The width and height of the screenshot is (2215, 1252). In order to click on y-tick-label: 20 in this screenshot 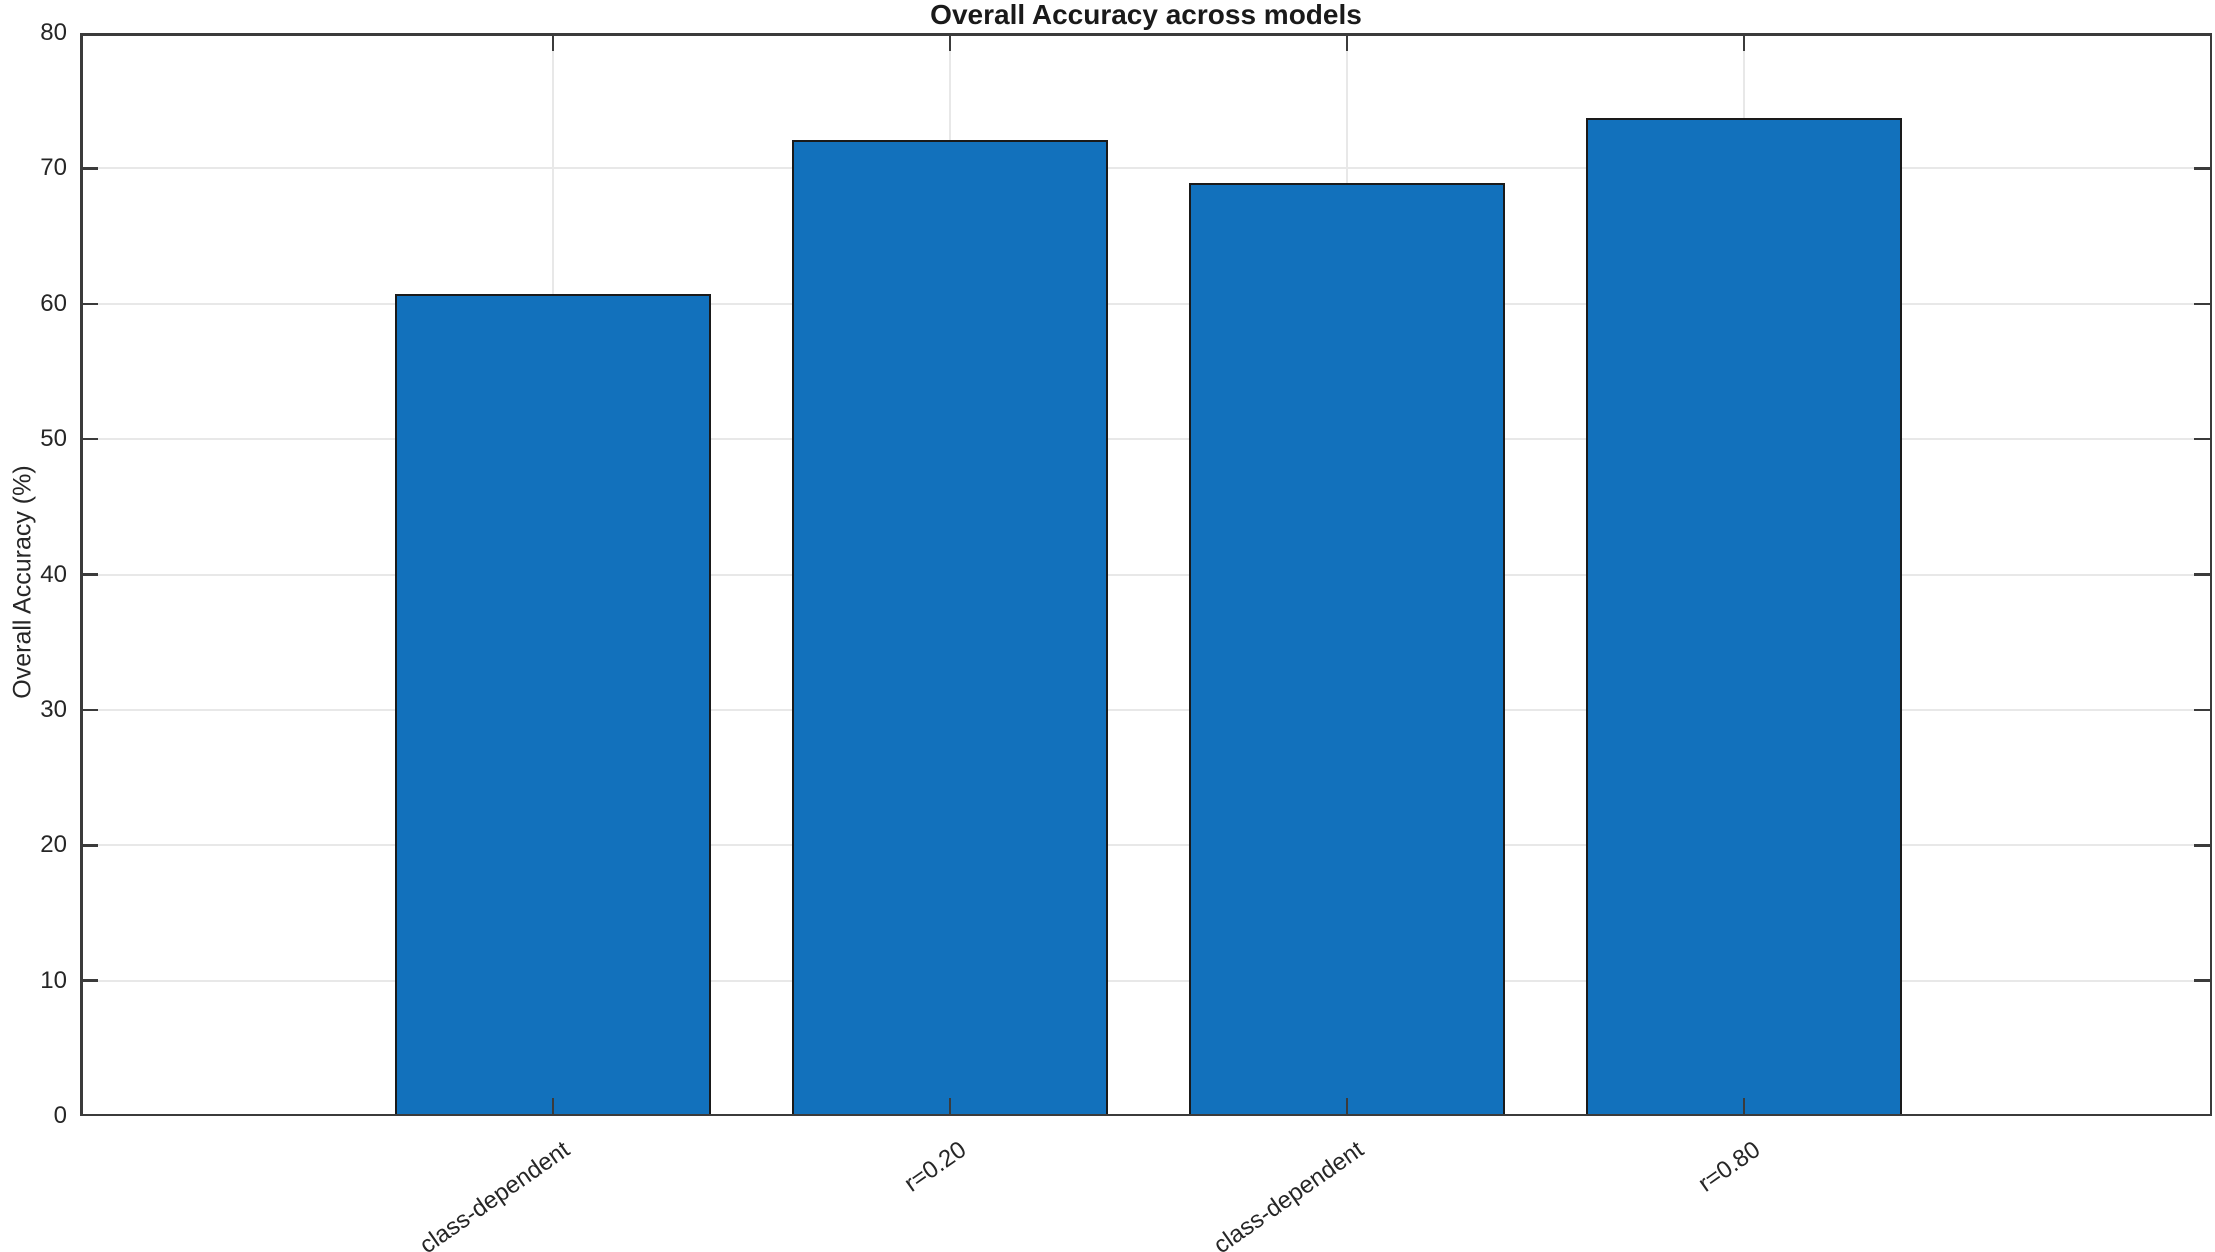, I will do `click(53, 845)`.